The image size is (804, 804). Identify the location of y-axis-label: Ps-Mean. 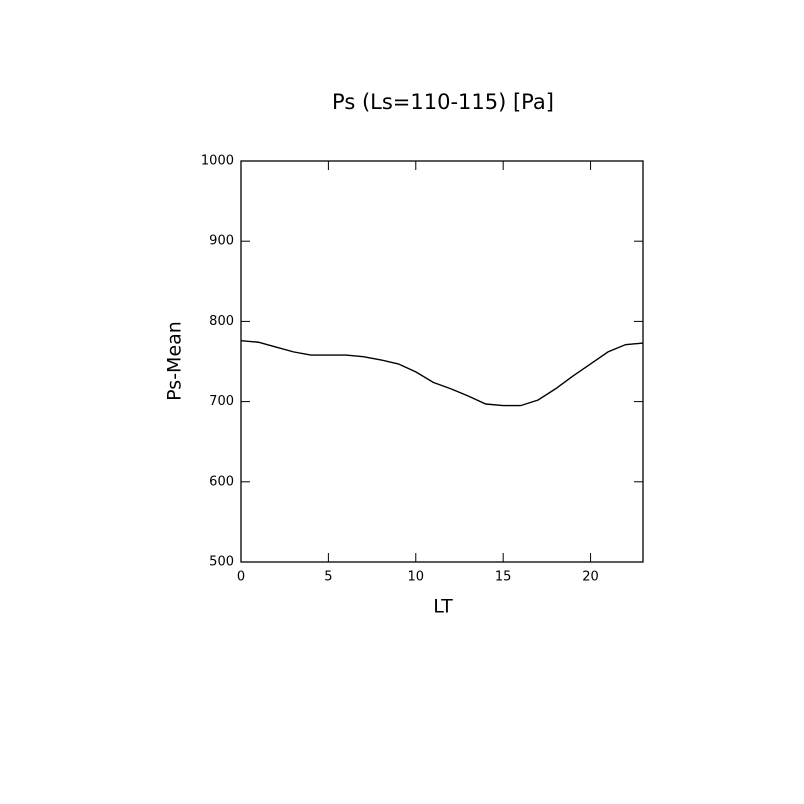
(175, 361).